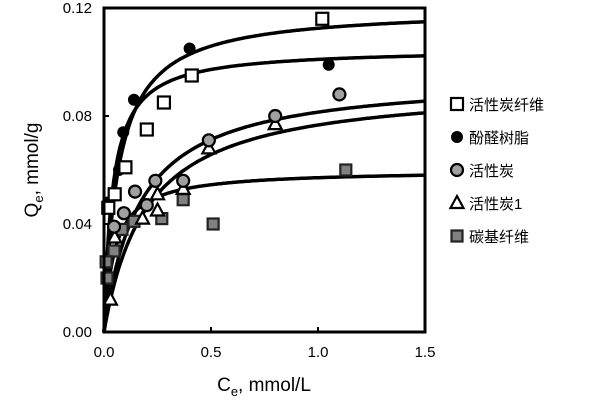 The height and width of the screenshot is (413, 600). I want to click on x-tick-label: 1.5, so click(425, 352).